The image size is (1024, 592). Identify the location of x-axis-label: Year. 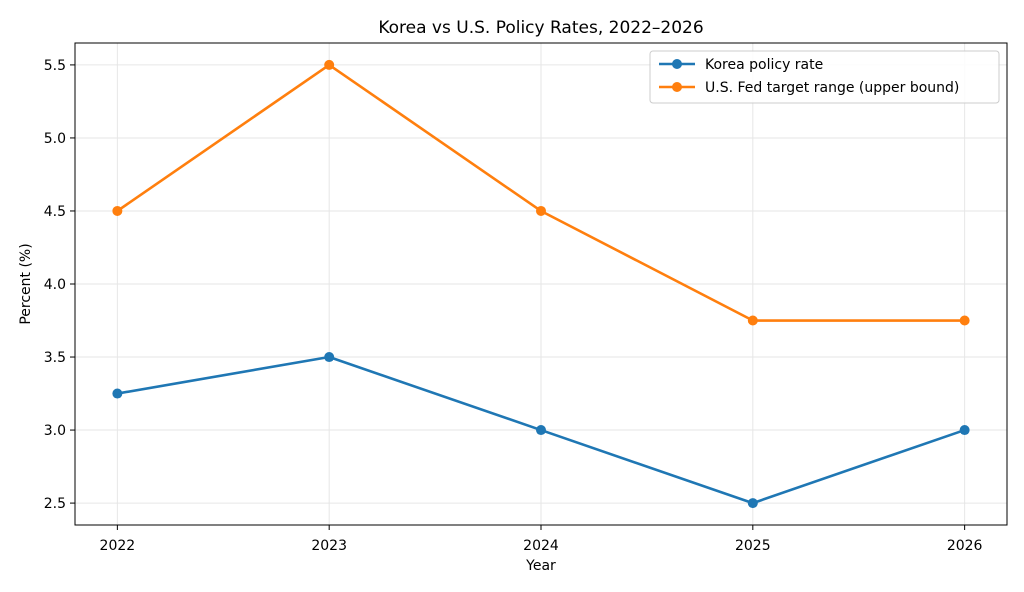
(540, 566).